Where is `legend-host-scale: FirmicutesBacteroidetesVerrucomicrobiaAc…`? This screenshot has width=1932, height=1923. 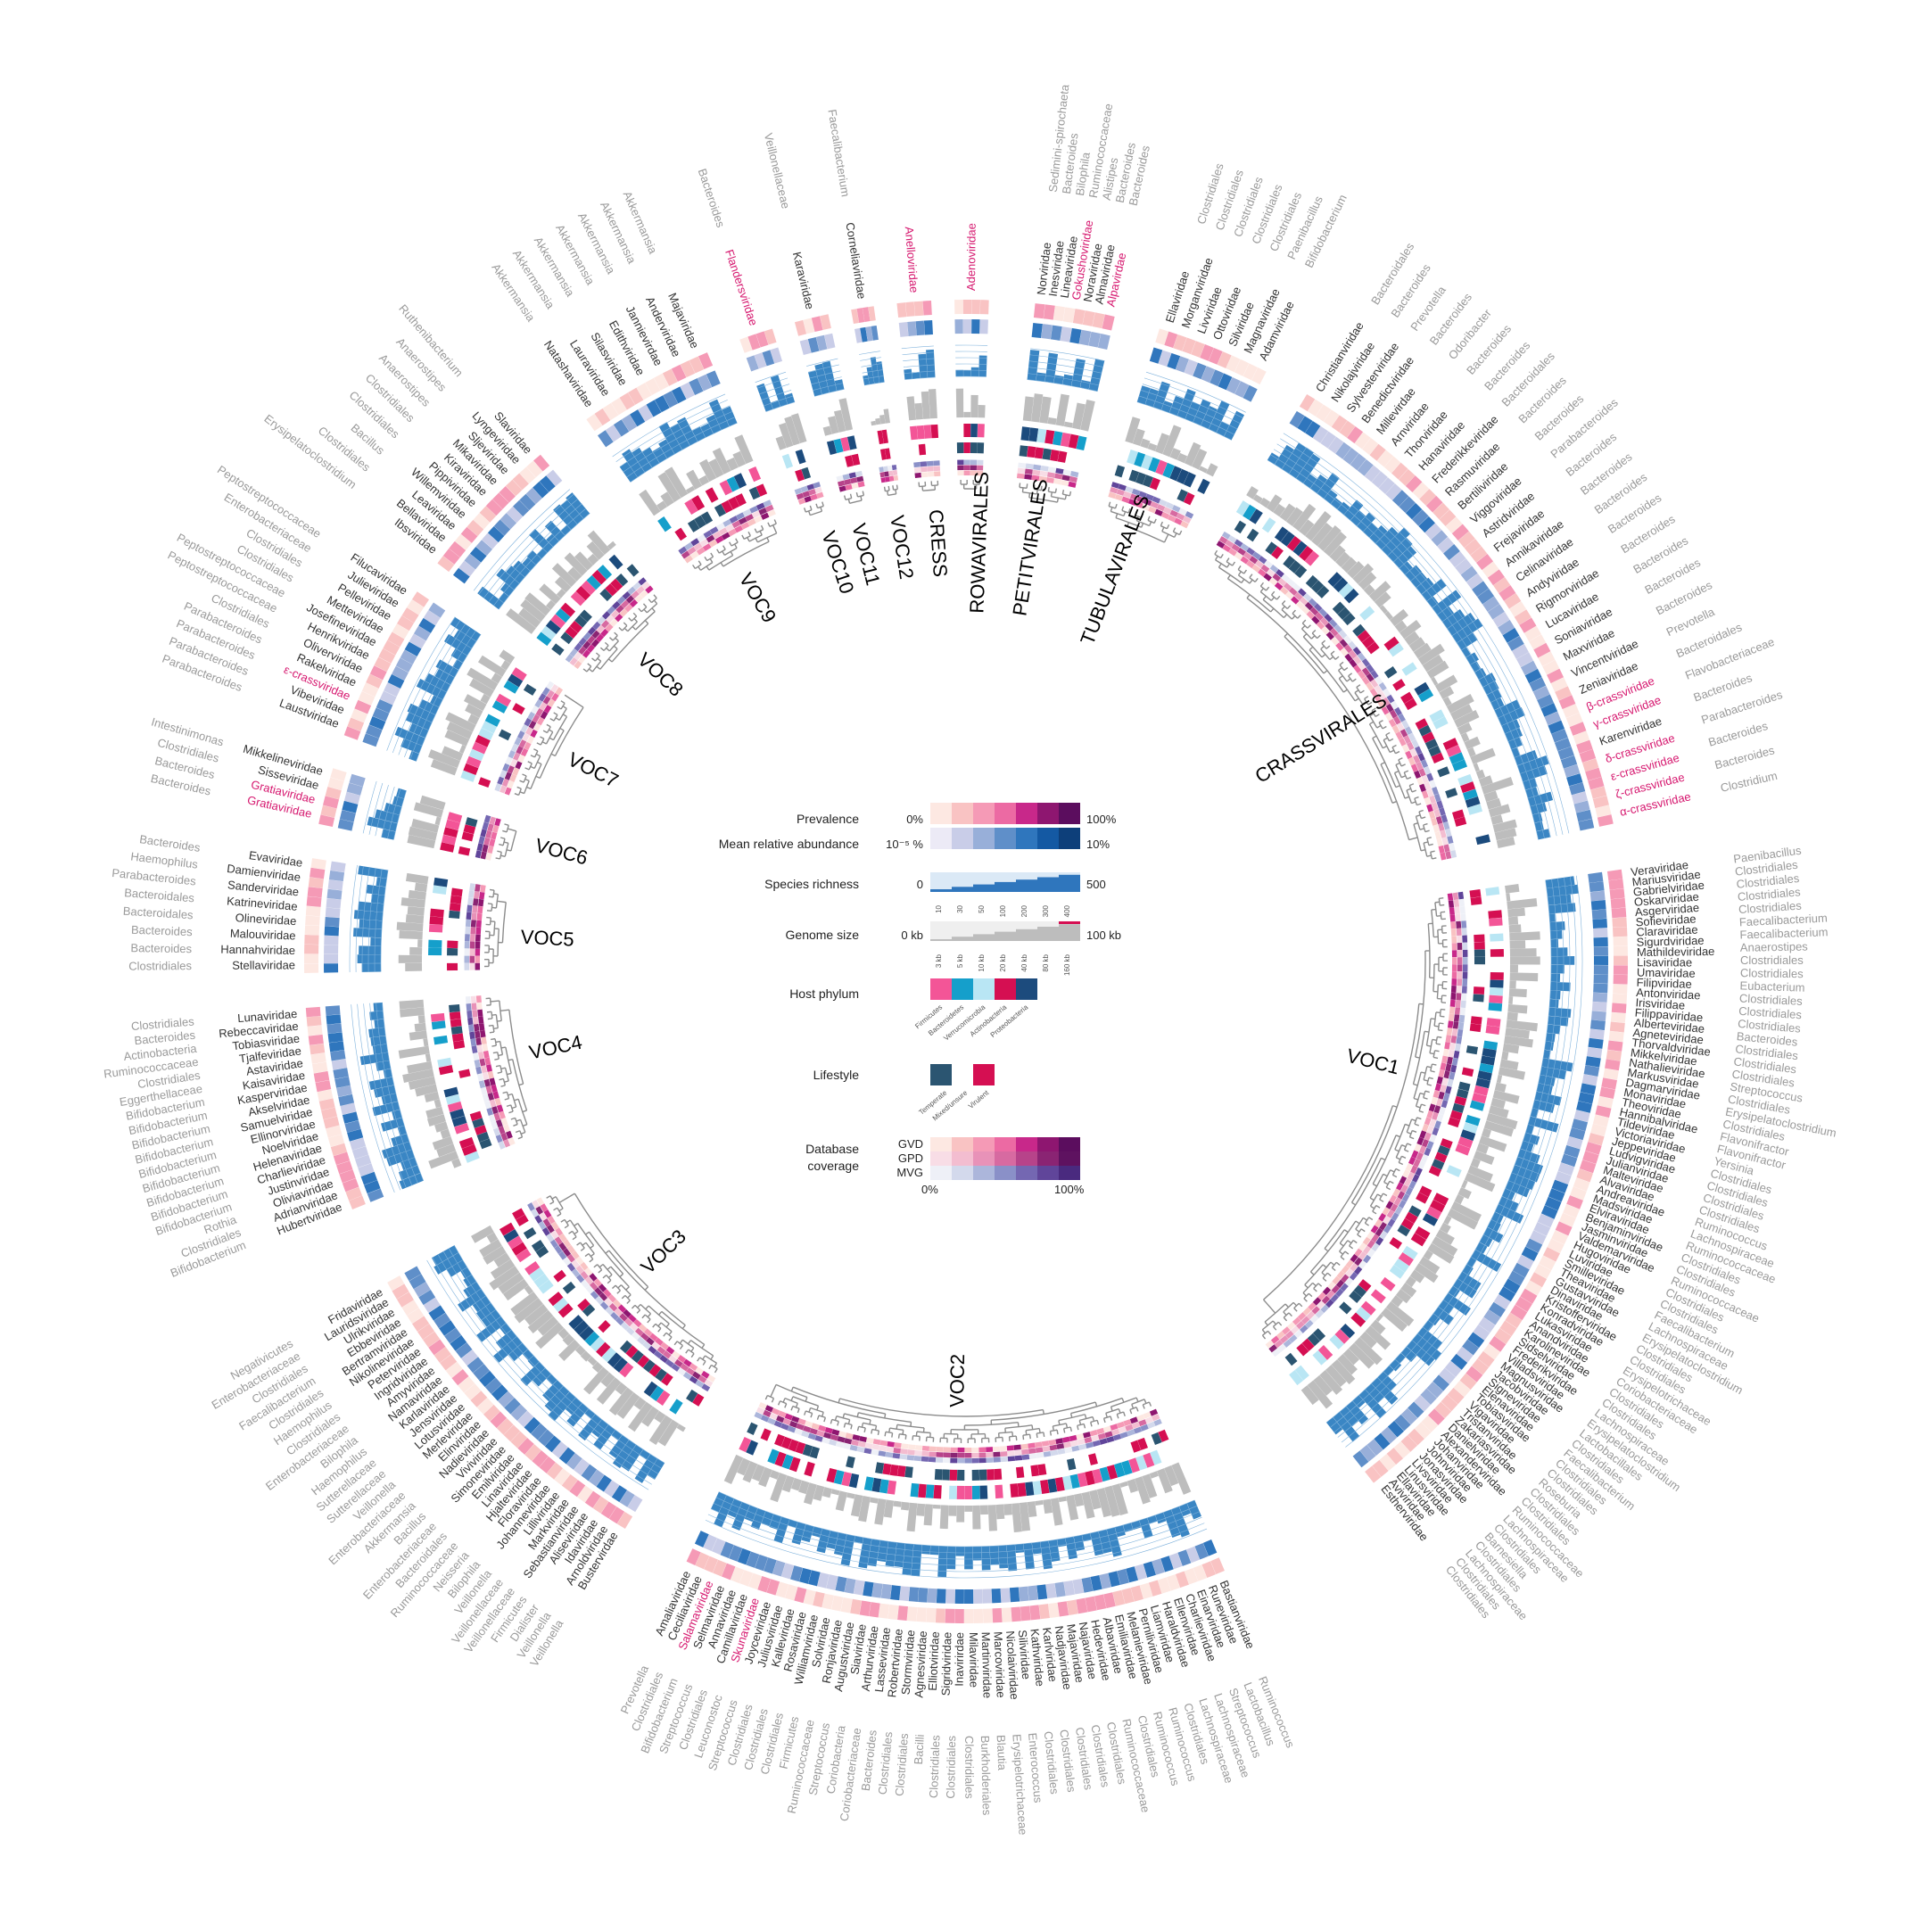 legend-host-scale: FirmicutesBacteroidetesVerrucomicrobiaAc… is located at coordinates (975, 1010).